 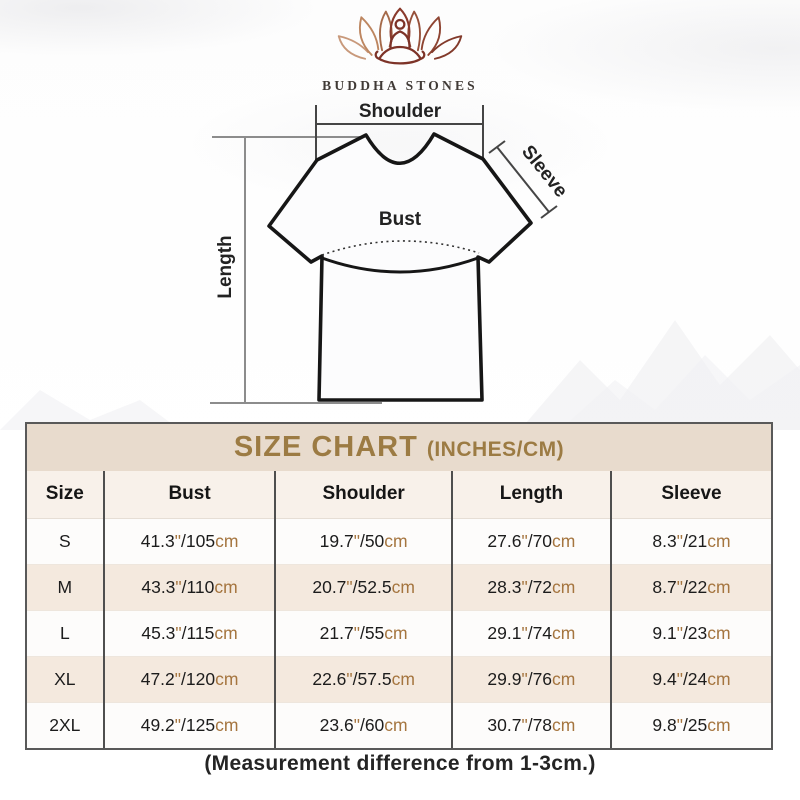 I want to click on shoulder-label: Shoulder, so click(x=400, y=111).